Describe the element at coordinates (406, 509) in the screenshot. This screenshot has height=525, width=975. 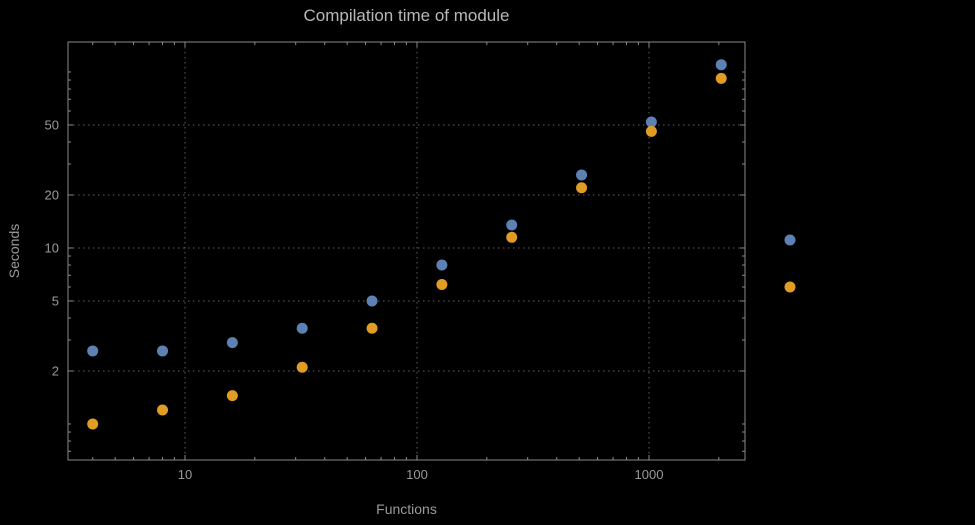
I see `x-axis-label: Functions` at that location.